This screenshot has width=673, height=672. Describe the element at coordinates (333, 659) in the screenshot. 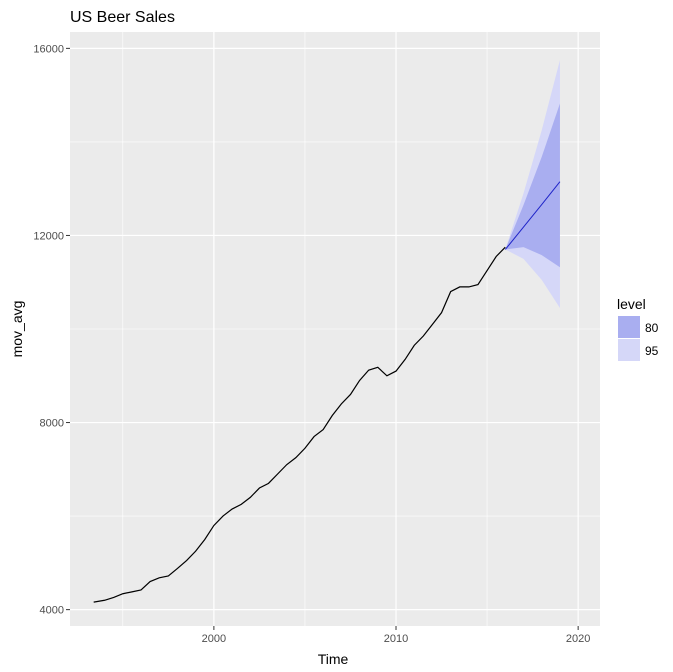

I see `x-axis-title: Time` at that location.